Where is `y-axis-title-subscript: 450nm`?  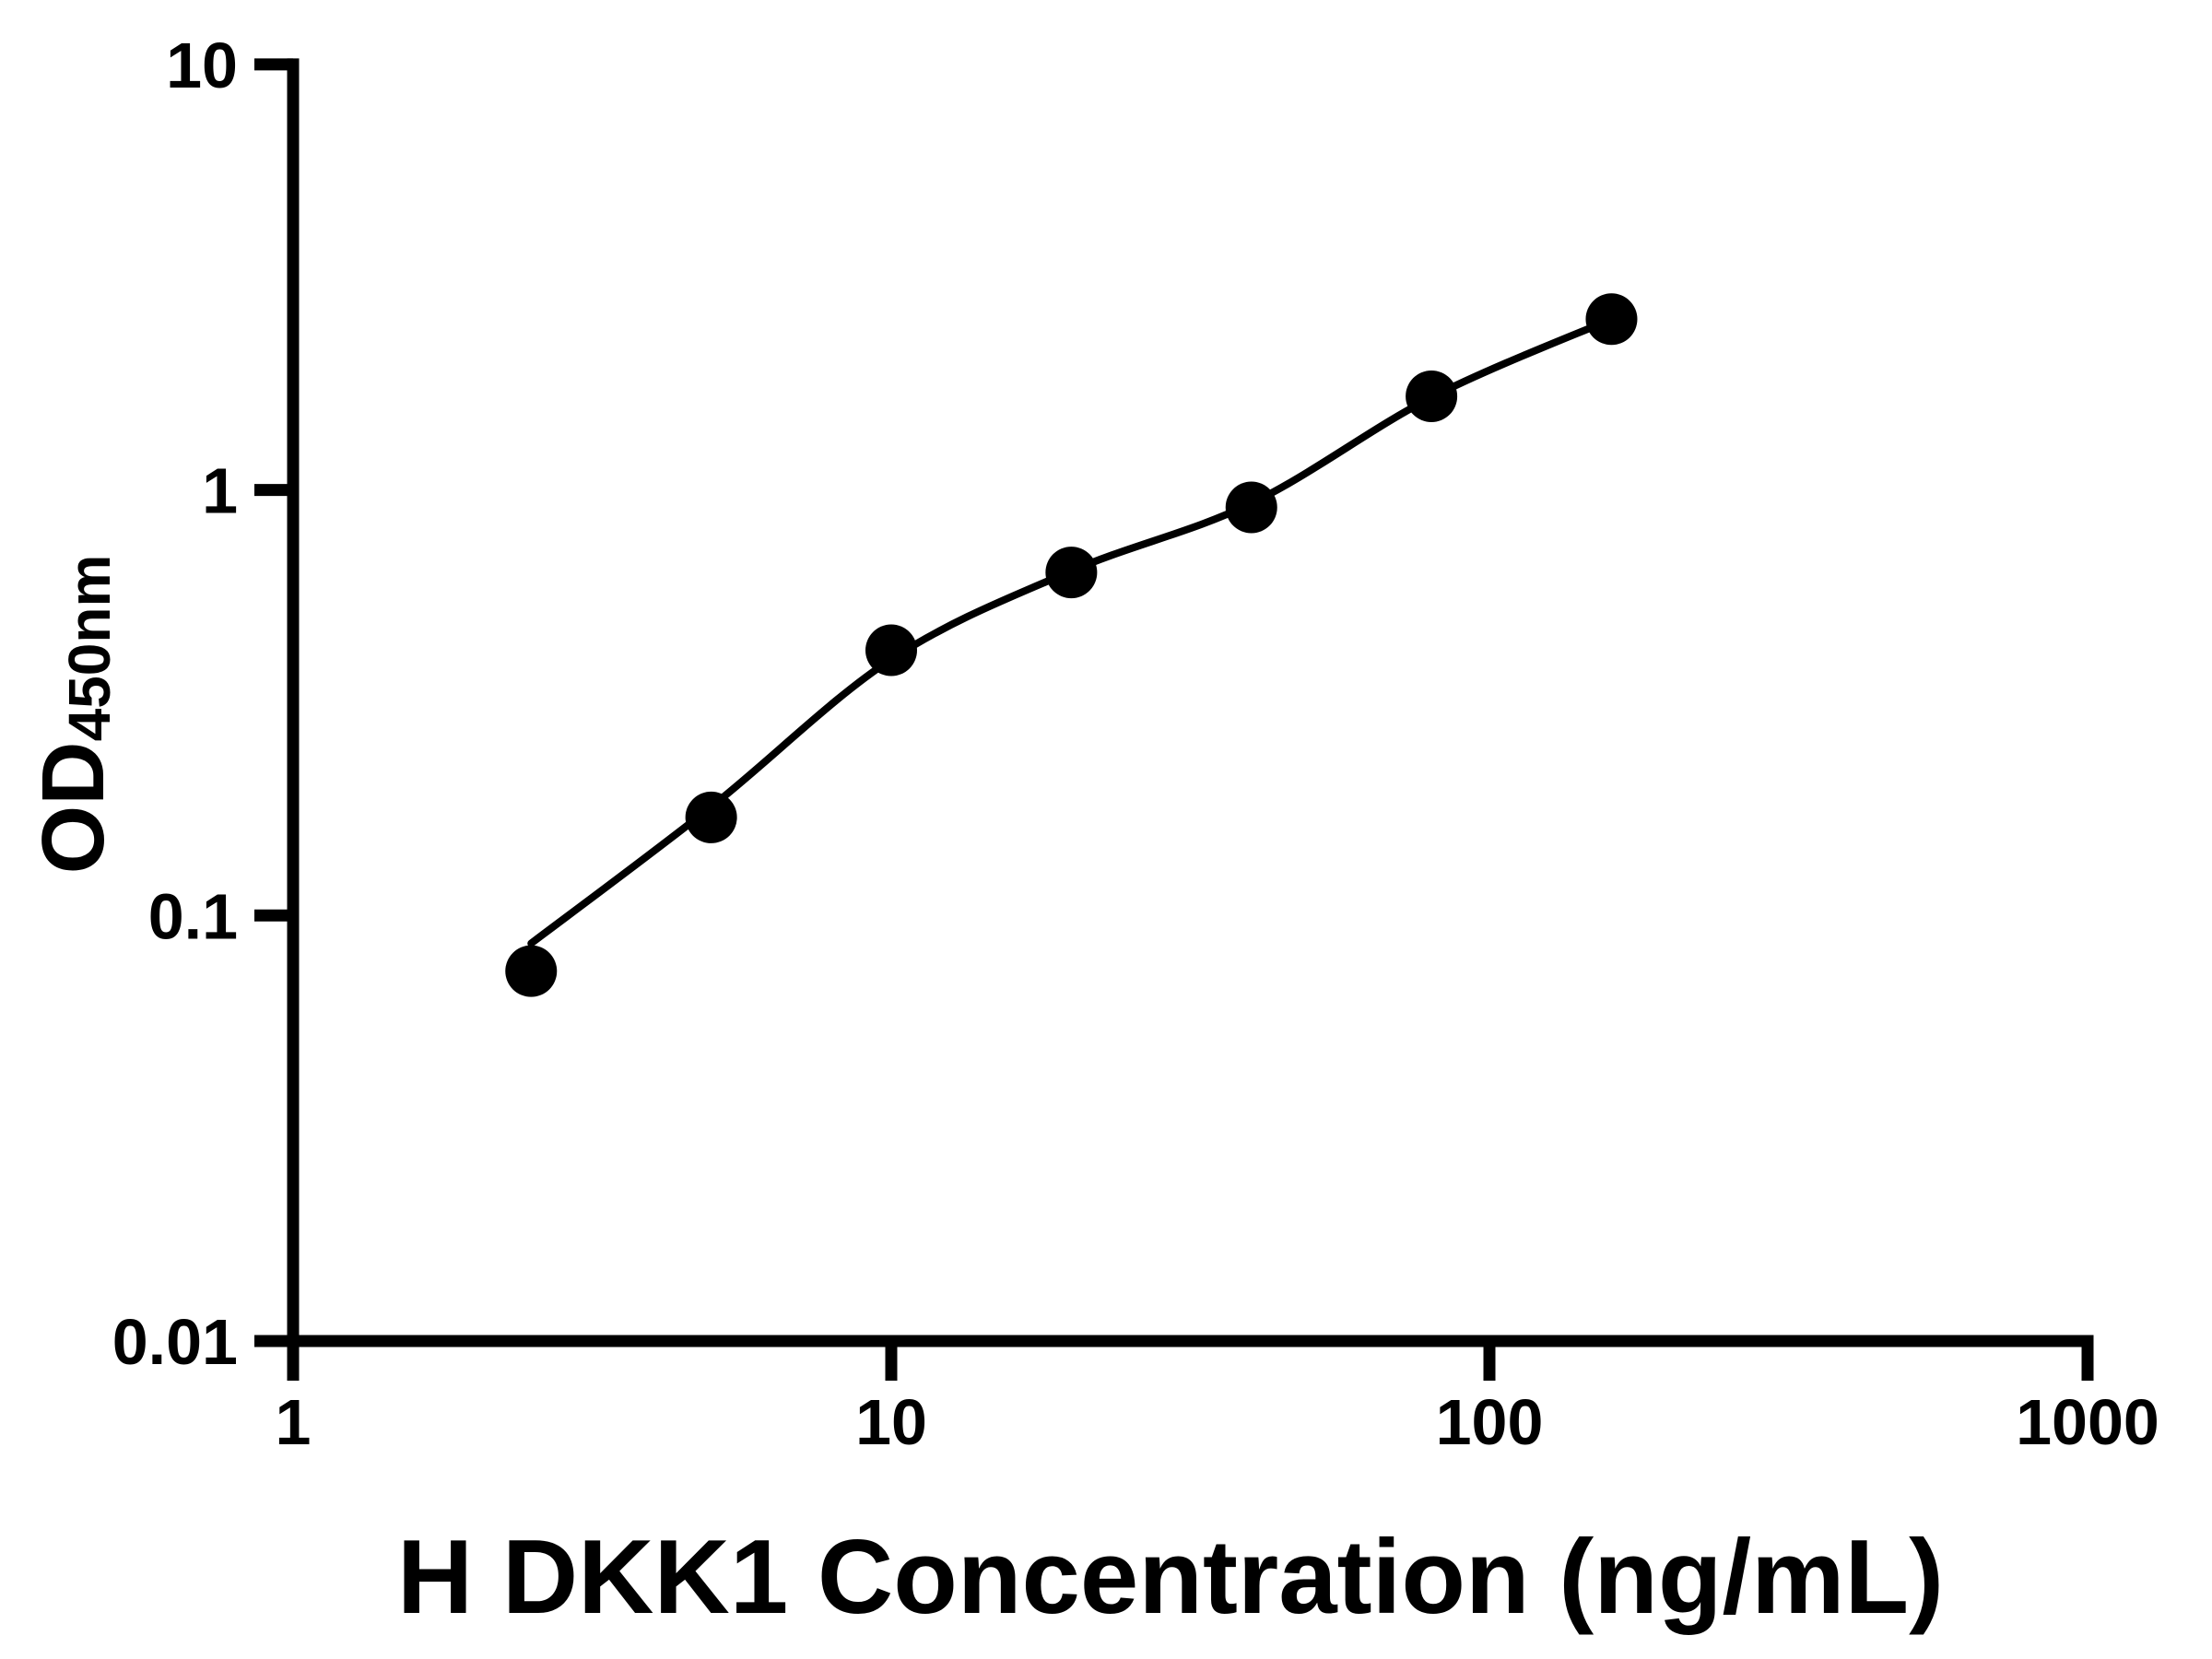 y-axis-title-subscript: 450nm is located at coordinates (89, 648).